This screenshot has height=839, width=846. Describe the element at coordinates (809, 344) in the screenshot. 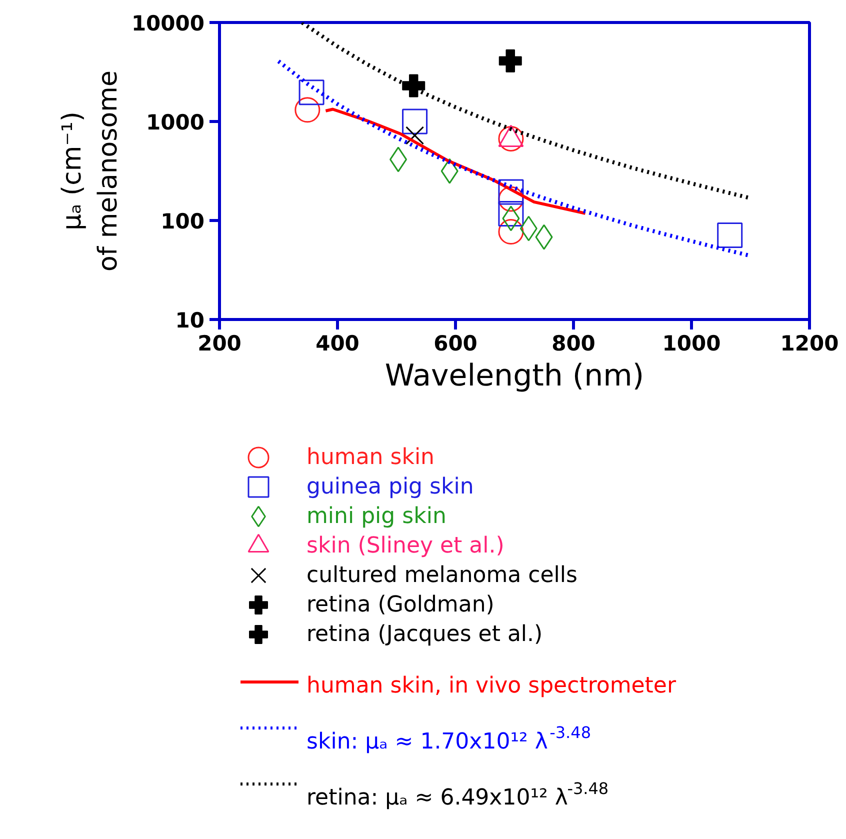

I see `x-tick-label: 1200` at that location.